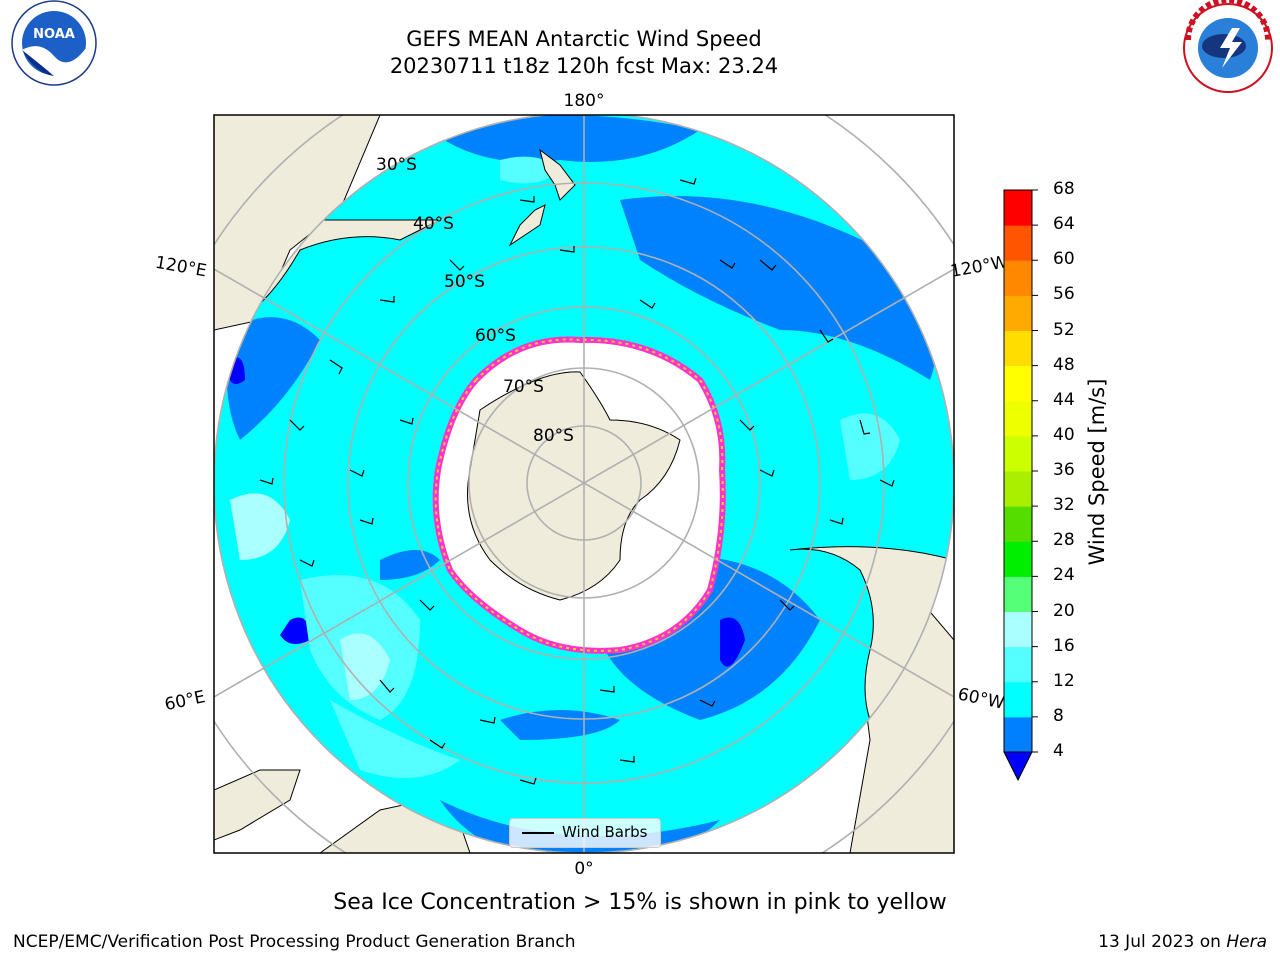 This screenshot has width=1280, height=960. What do you see at coordinates (538, 833) in the screenshot?
I see `wind-barb-legend-line` at bounding box center [538, 833].